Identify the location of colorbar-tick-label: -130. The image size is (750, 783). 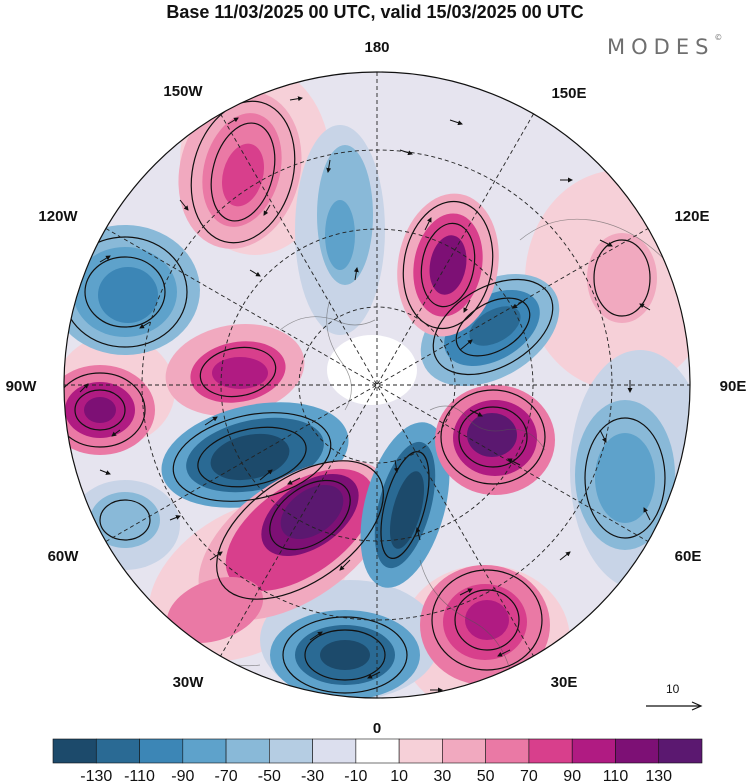
(96, 775).